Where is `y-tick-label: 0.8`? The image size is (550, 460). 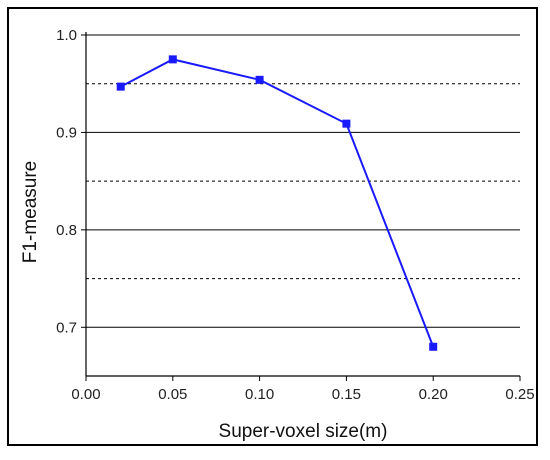 y-tick-label: 0.8 is located at coordinates (66, 230).